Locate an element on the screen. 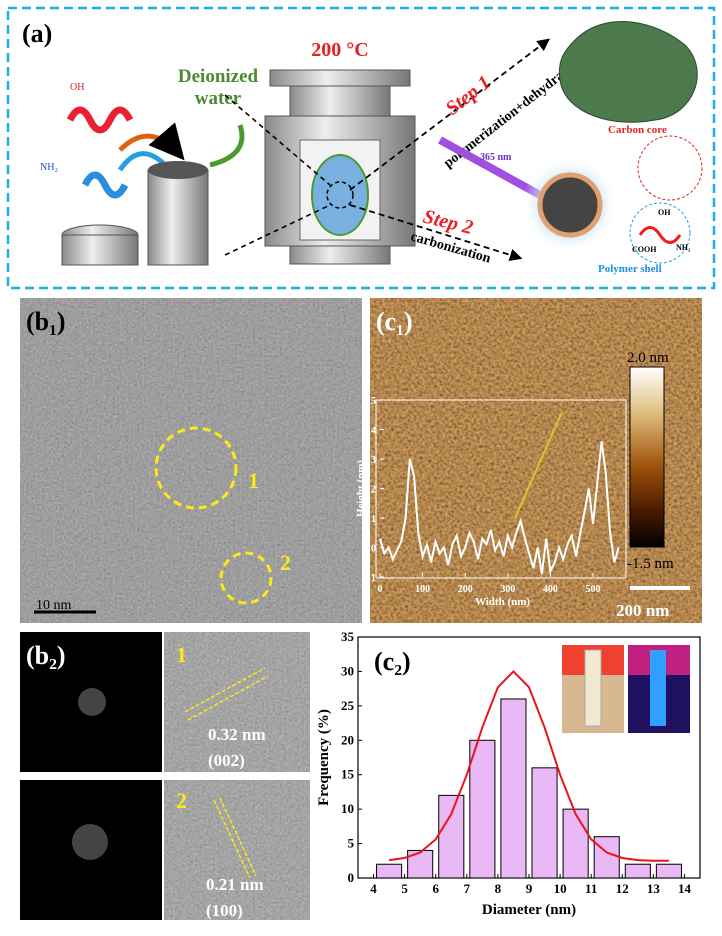  focus is located at coordinates (340, 195).